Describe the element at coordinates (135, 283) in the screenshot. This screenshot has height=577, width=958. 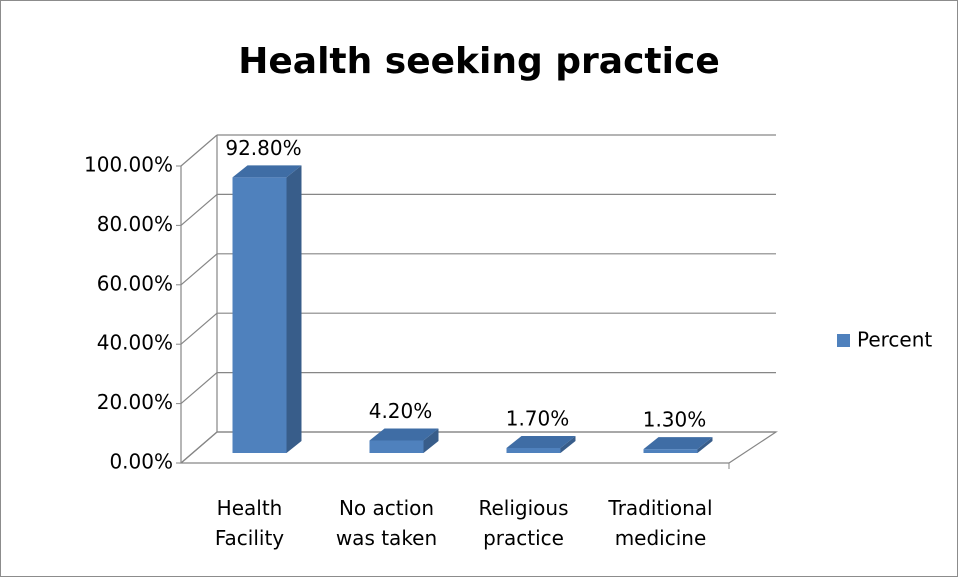
I see `y-tick-label: 60.00%` at that location.